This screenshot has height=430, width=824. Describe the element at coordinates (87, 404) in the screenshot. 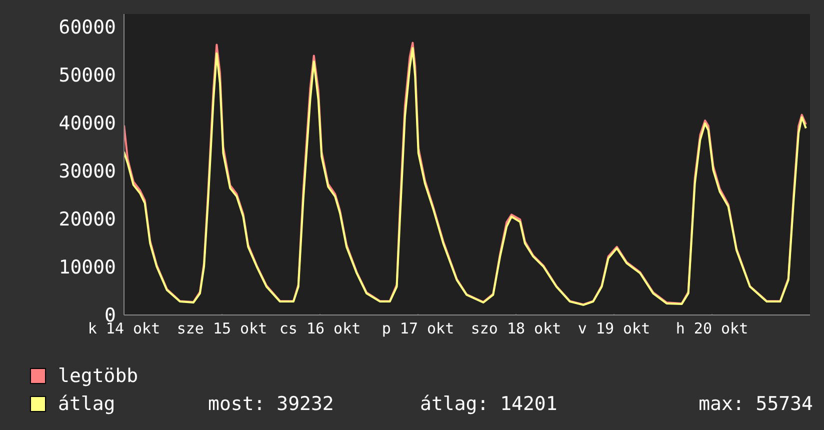

I see `legend-label: átlag` at that location.